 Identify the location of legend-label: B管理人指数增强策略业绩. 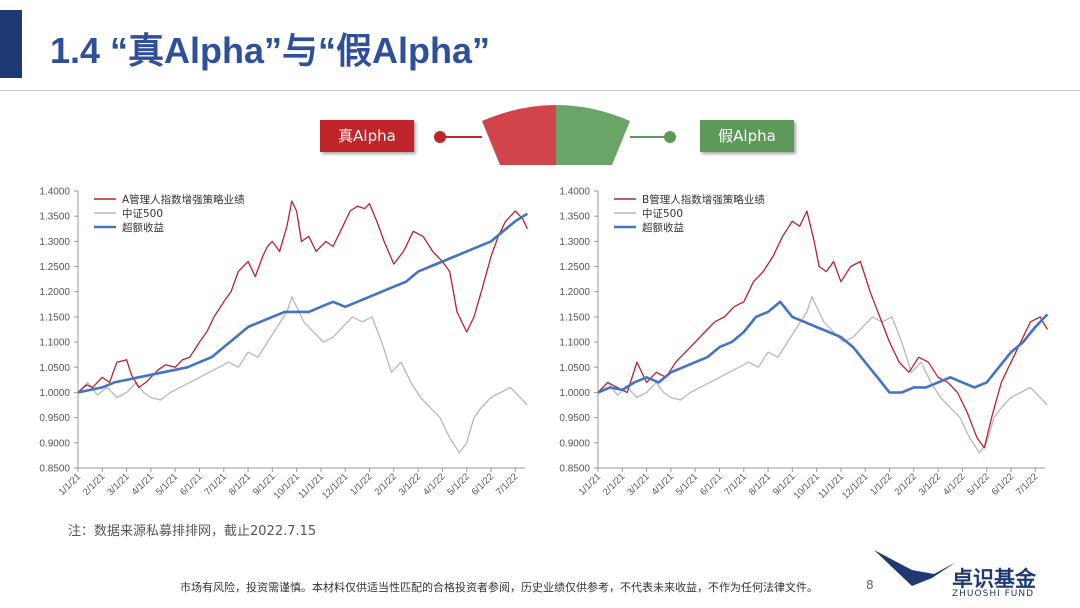
(703, 199).